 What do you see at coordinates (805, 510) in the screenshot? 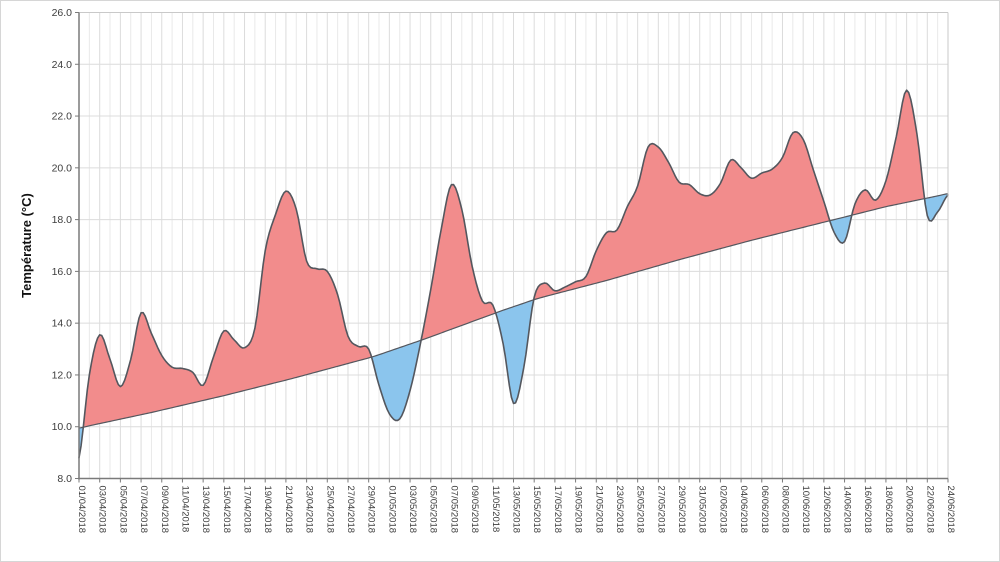
I see `x-tick-label: 10/06/2018` at bounding box center [805, 510].